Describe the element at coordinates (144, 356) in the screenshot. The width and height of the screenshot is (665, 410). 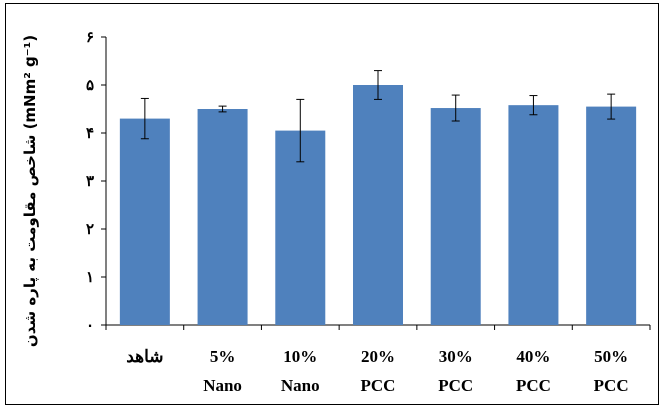
I see `x-category-label: شاهد` at that location.